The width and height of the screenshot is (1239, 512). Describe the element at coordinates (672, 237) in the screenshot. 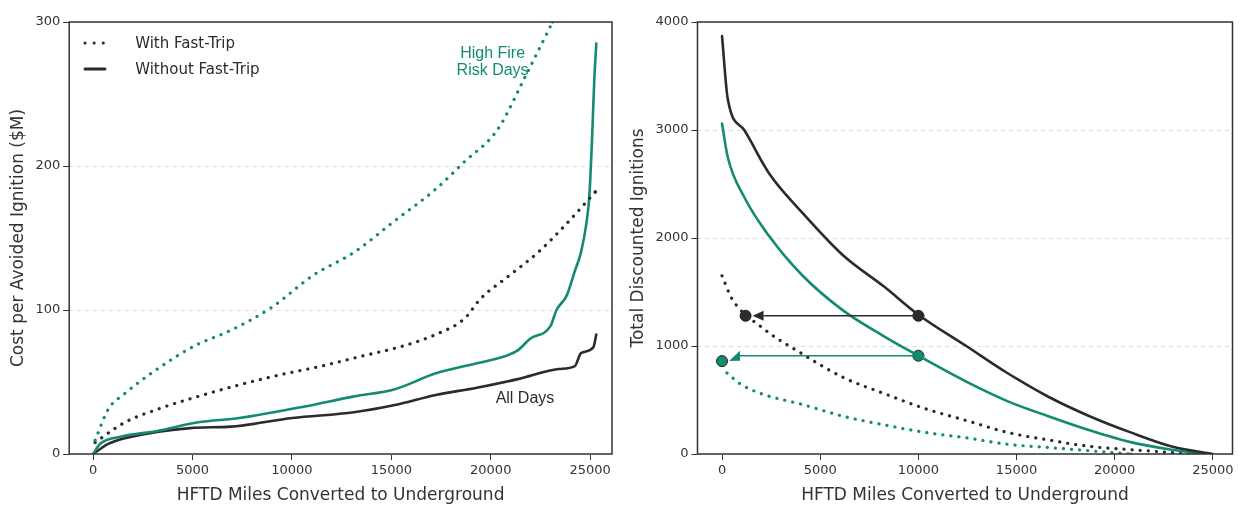

I see `y-tick-label: 2000` at that location.